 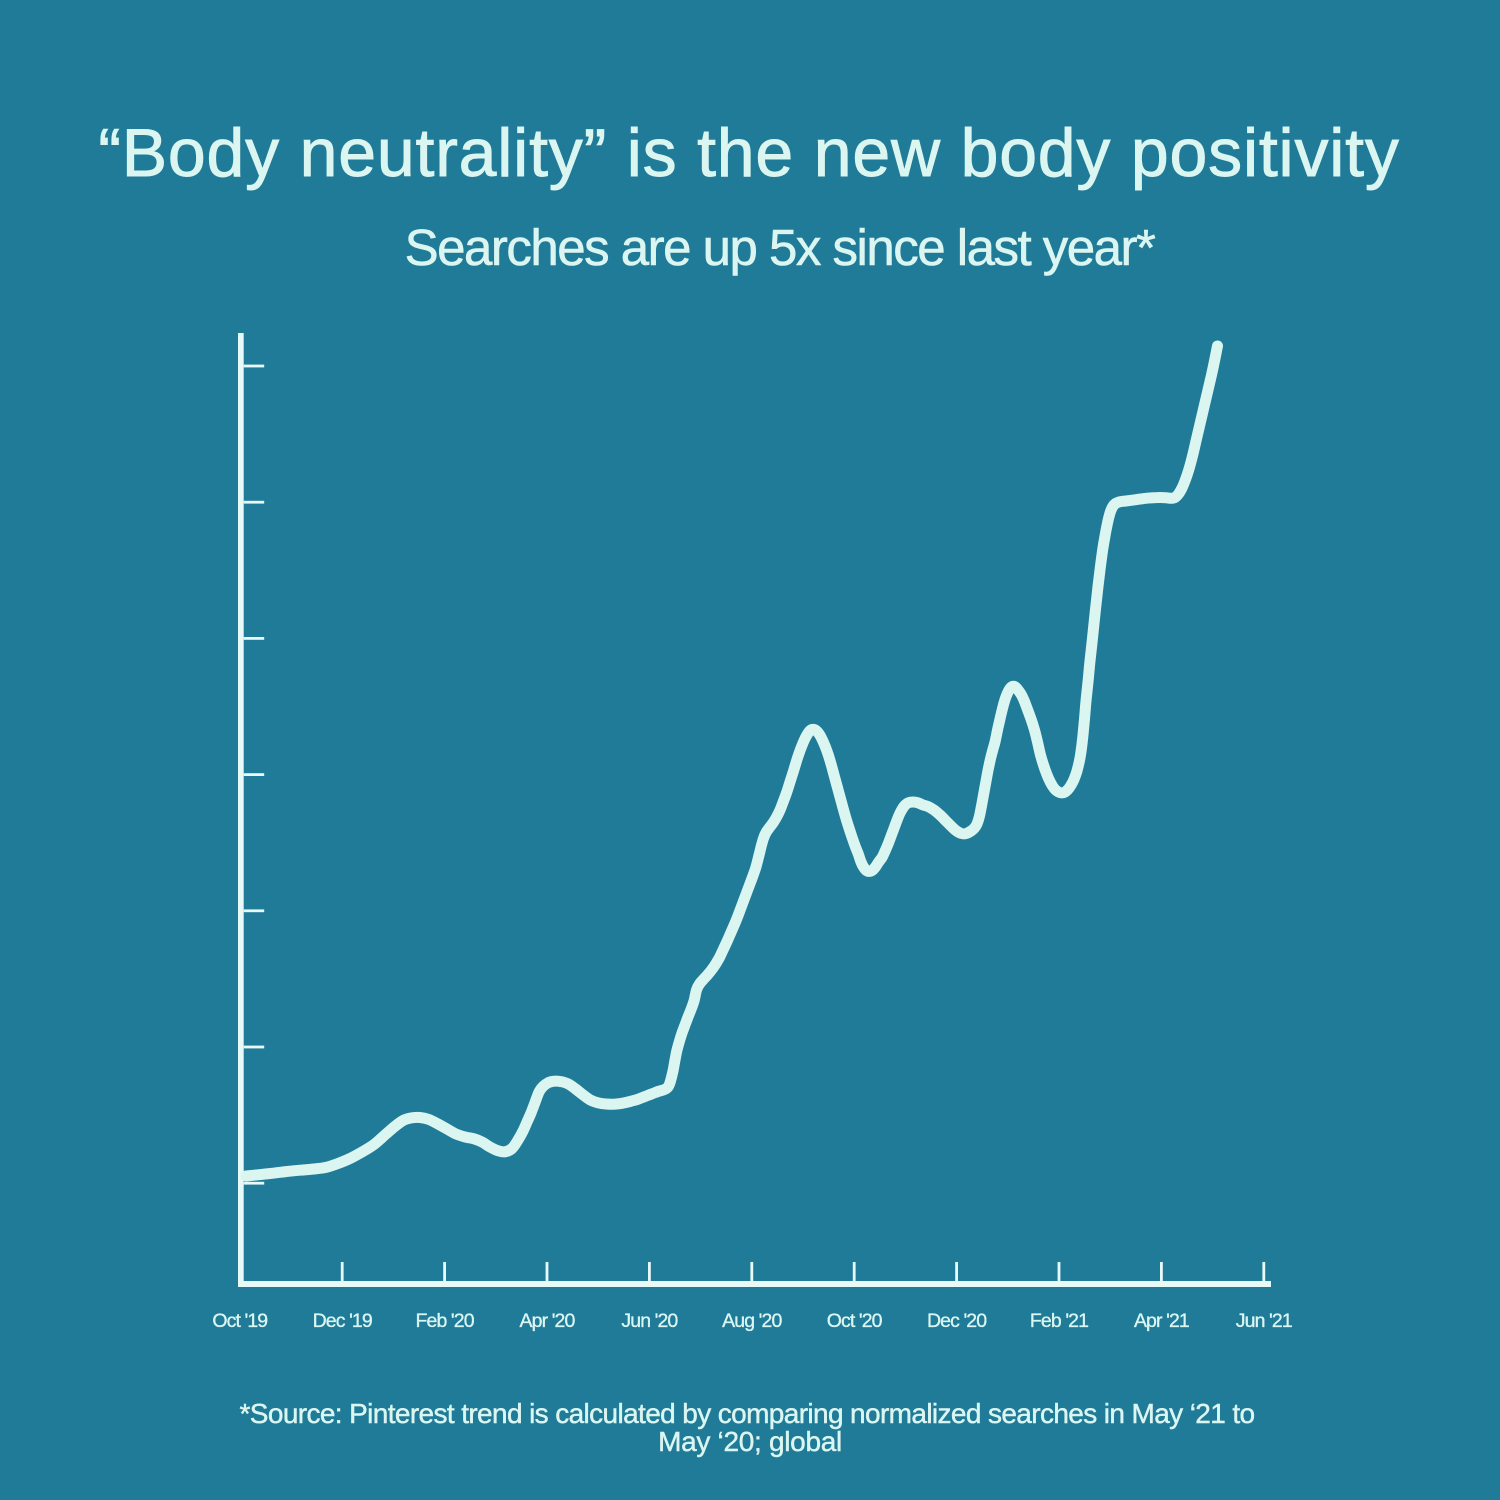 I want to click on svg-text: Aug '20, so click(x=752, y=1321).